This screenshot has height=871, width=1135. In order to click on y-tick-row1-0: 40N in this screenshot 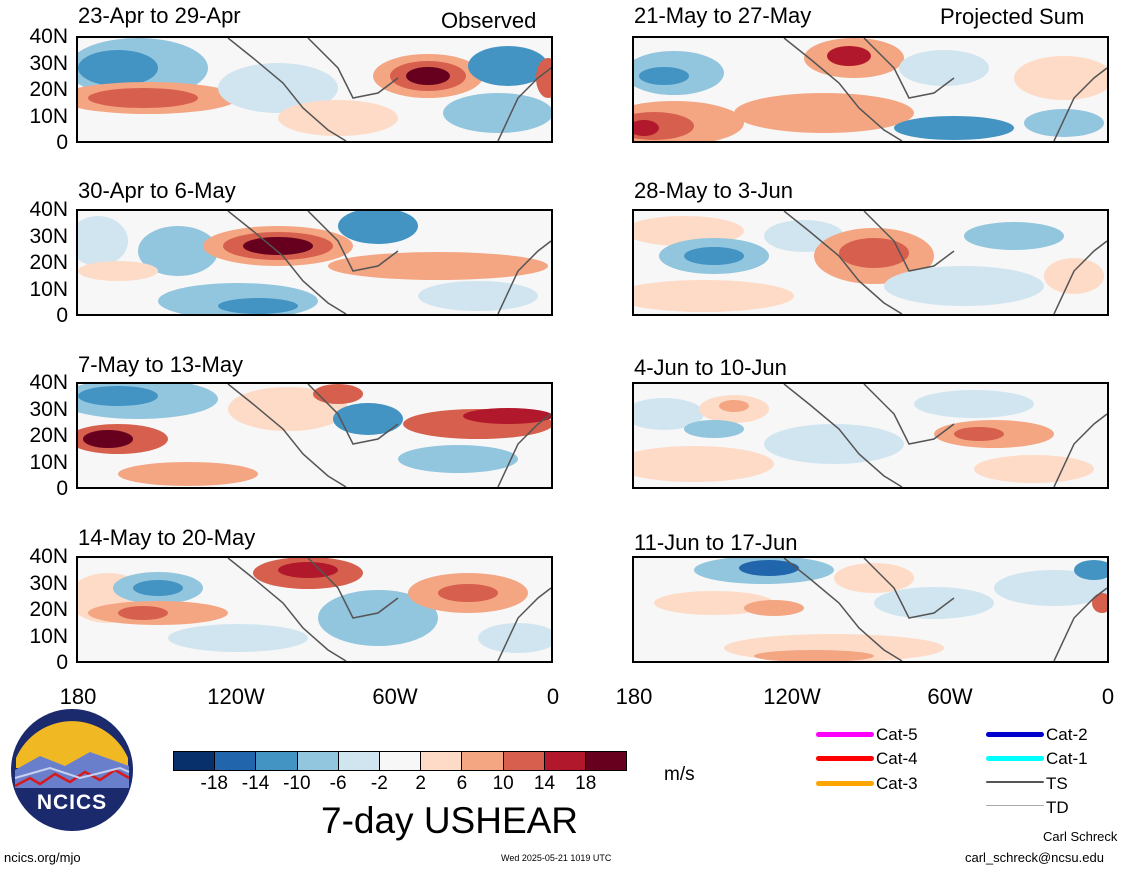, I will do `click(48, 36)`.